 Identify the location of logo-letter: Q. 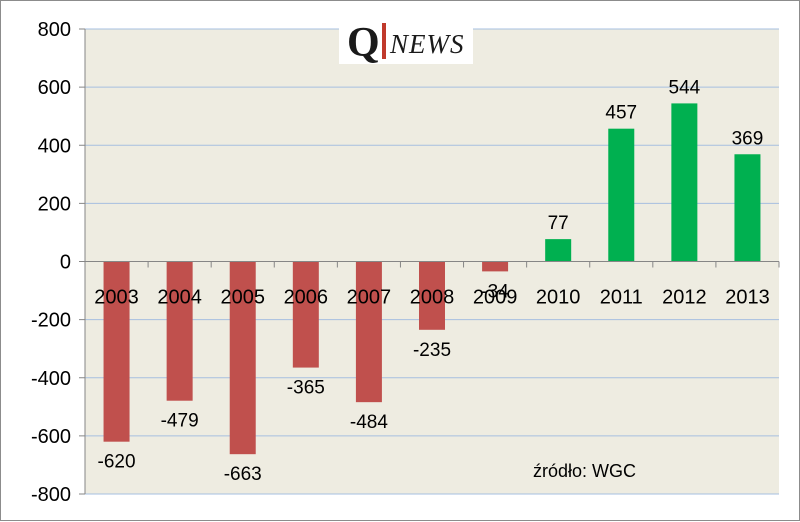
(363, 43).